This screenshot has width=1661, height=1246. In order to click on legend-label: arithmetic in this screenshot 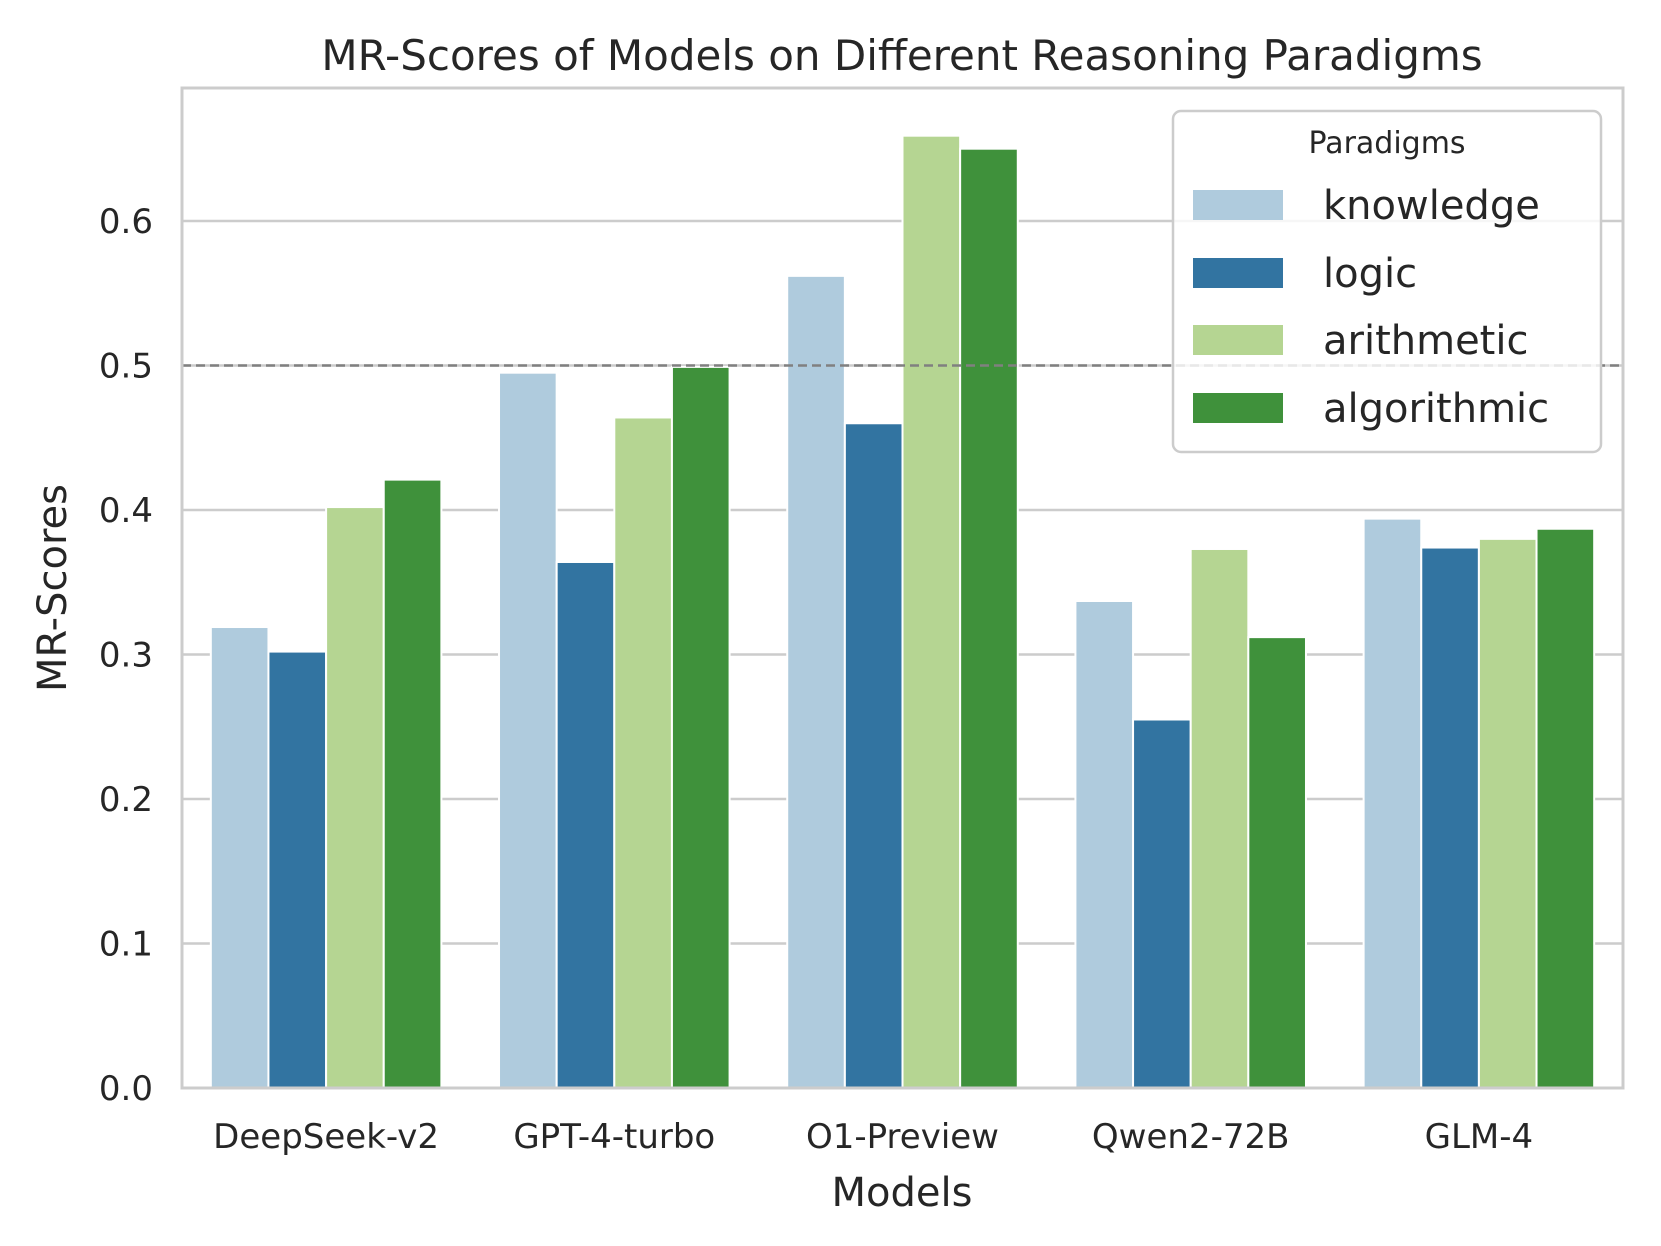, I will do `click(1425, 341)`.